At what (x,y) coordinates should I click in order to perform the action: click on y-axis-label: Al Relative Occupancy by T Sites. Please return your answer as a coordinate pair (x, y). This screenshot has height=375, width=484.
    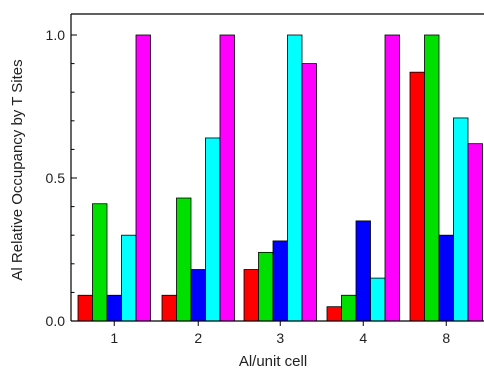
    Looking at the image, I should click on (17, 169).